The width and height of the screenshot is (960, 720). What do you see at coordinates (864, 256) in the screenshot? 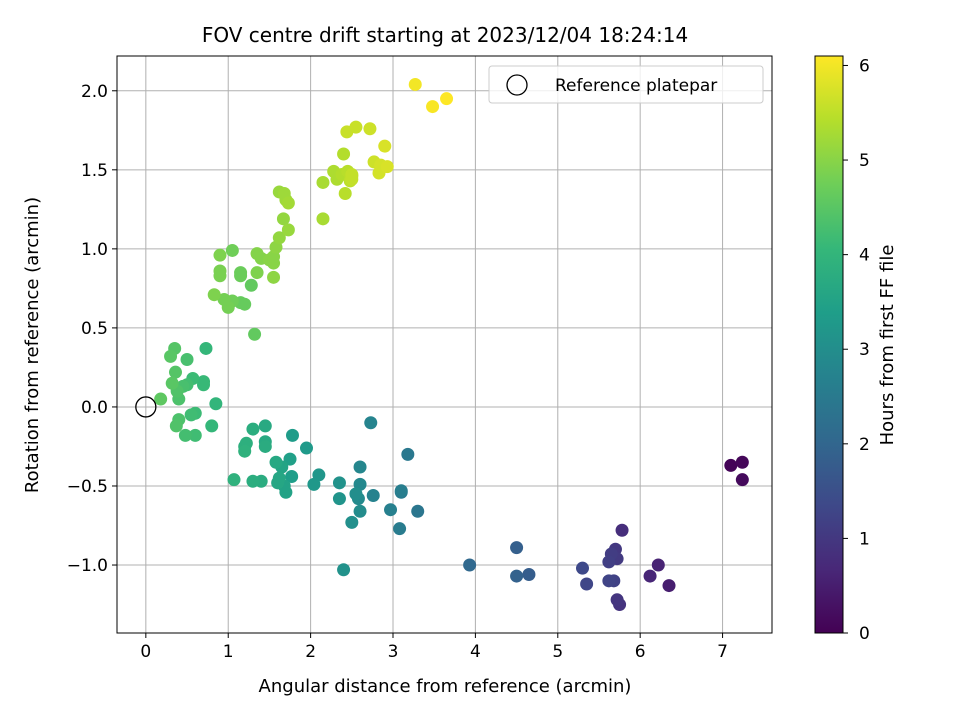
I see `colorbar-tick-label: 4` at bounding box center [864, 256].